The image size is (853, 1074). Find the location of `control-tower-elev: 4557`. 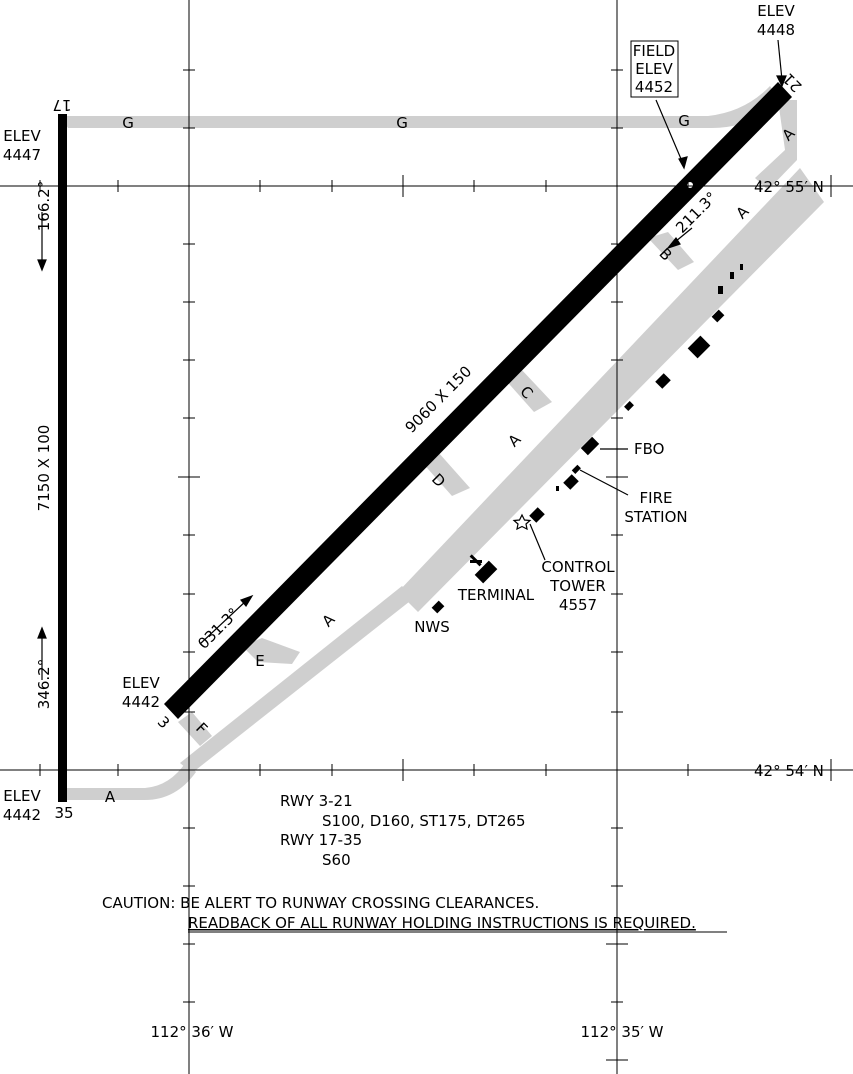

control-tower-elev: 4557 is located at coordinates (578, 605).